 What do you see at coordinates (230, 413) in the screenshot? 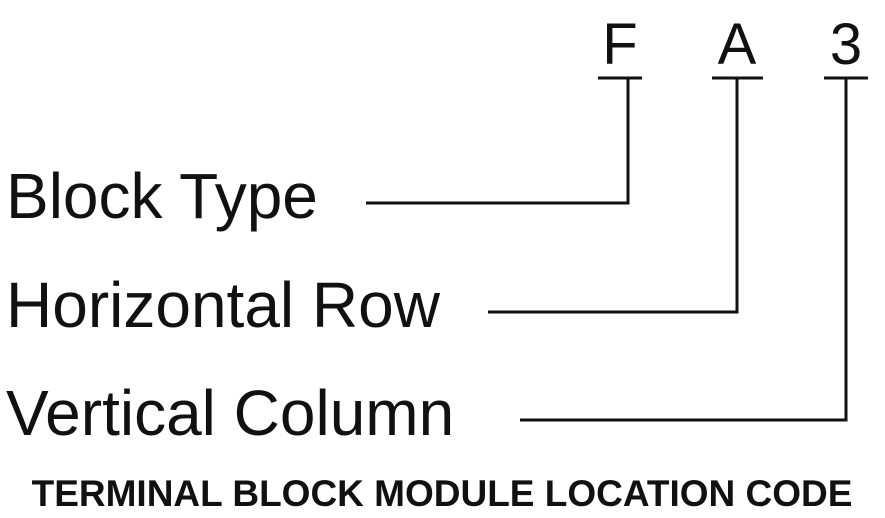
I see `label-vertical-column: Vertical Column` at bounding box center [230, 413].